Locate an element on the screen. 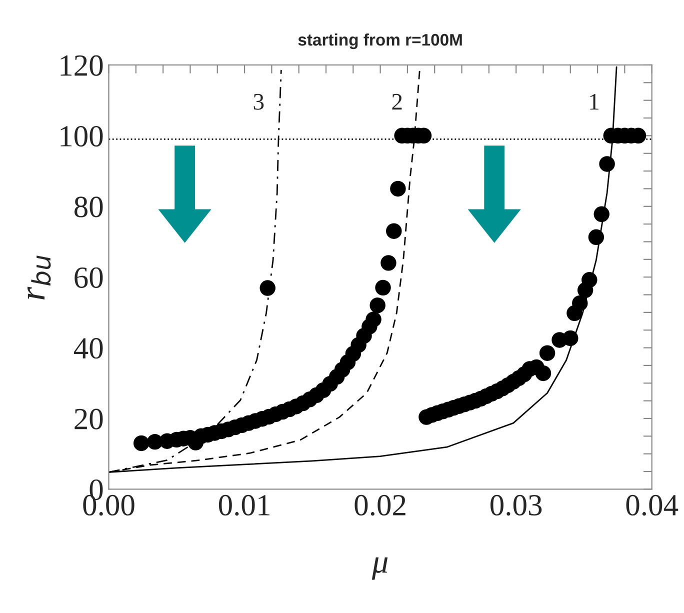 The image size is (684, 613). y-tick-label: 40 is located at coordinates (88, 348).